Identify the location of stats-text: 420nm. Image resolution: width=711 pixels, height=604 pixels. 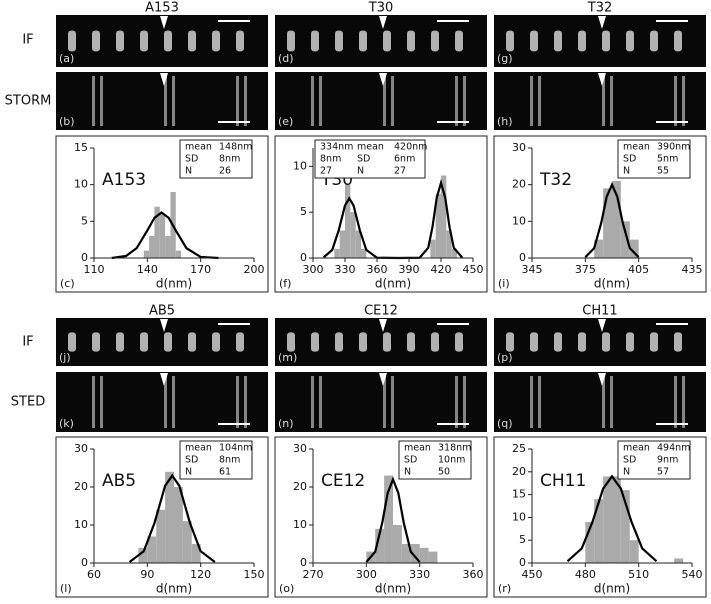
(410, 147).